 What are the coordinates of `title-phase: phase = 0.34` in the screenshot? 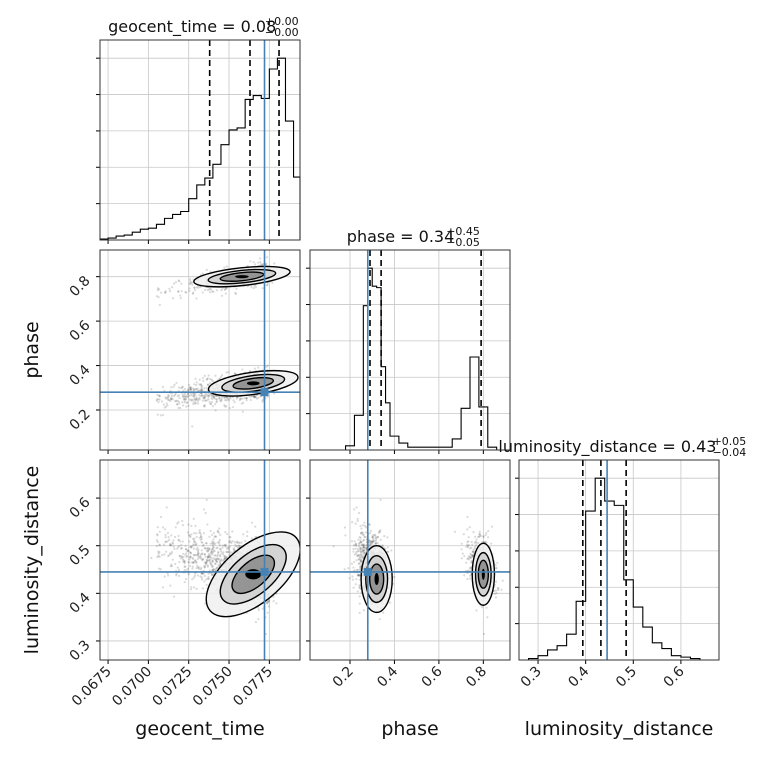 It's located at (400, 236).